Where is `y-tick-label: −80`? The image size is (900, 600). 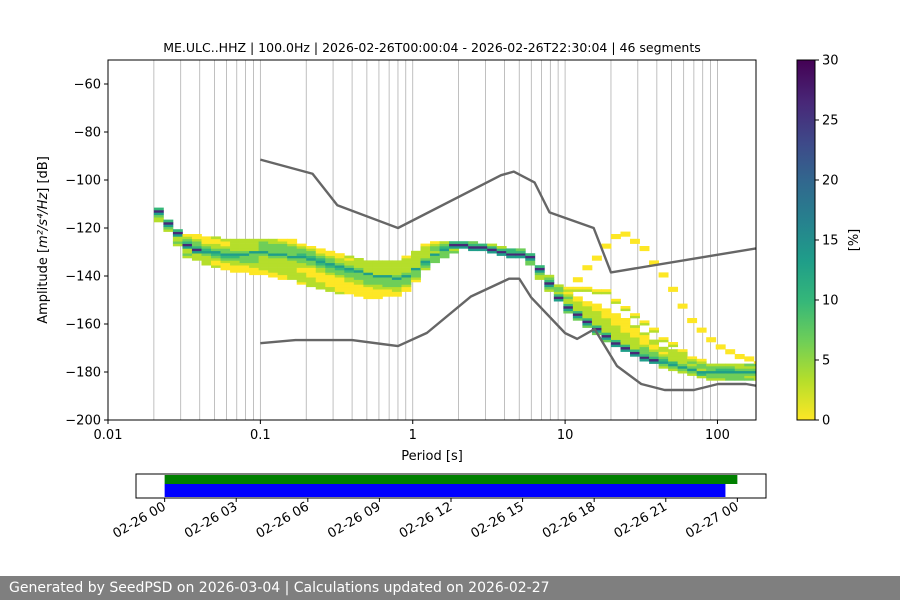 y-tick-label: −80 is located at coordinates (87, 133).